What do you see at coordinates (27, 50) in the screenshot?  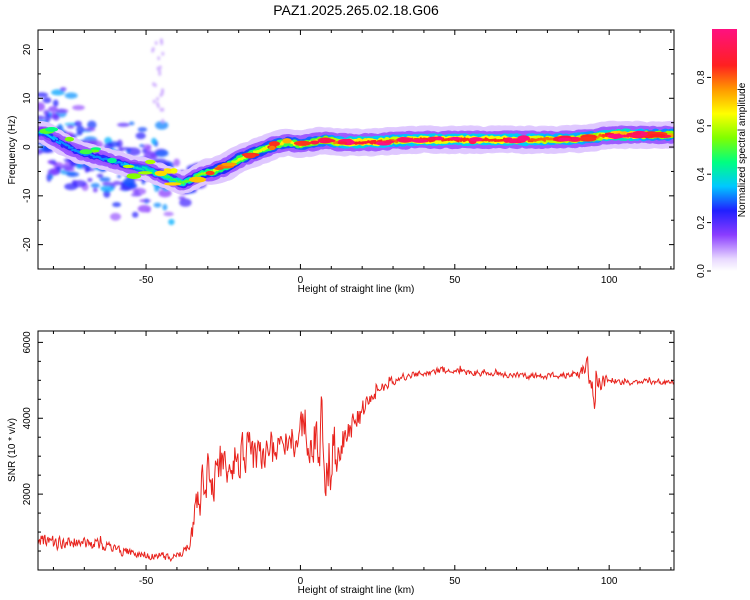 I see `y-tick-label: 20` at bounding box center [27, 50].